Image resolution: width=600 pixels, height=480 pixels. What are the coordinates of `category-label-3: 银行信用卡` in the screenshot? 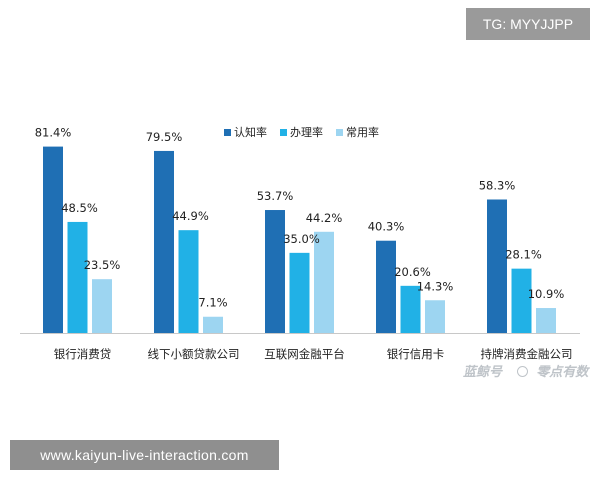 It's located at (416, 354).